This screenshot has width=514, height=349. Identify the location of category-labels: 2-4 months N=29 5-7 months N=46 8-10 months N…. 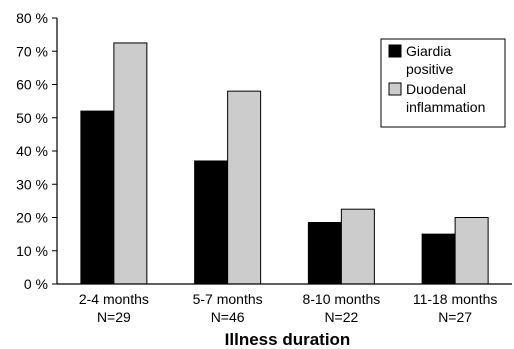
(288, 308).